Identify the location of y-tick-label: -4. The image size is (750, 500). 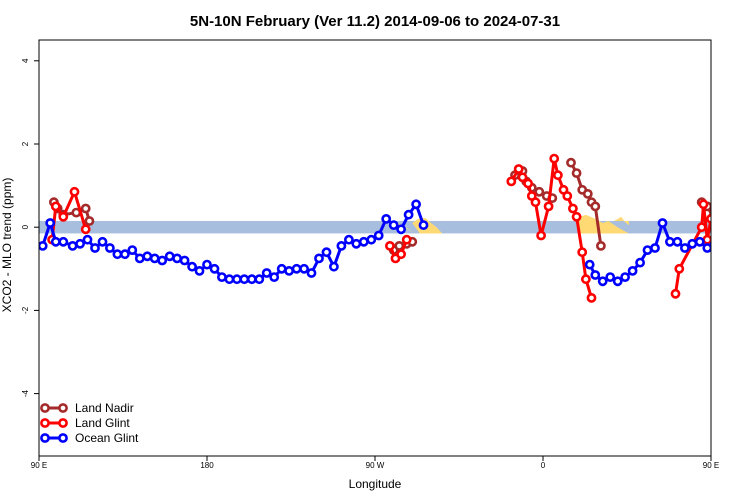
(25, 393).